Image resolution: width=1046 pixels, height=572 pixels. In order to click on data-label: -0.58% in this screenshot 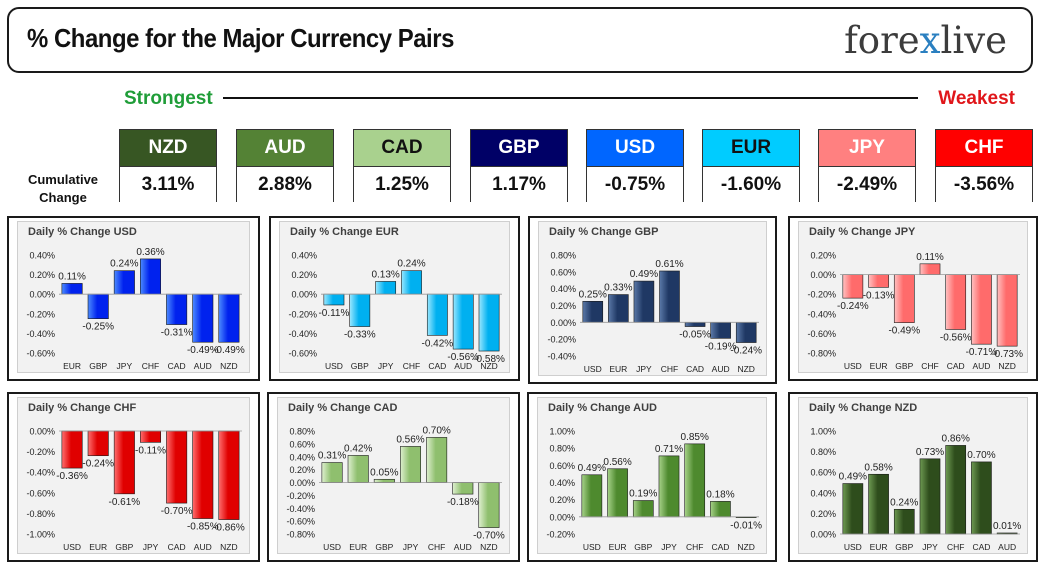, I will do `click(489, 359)`.